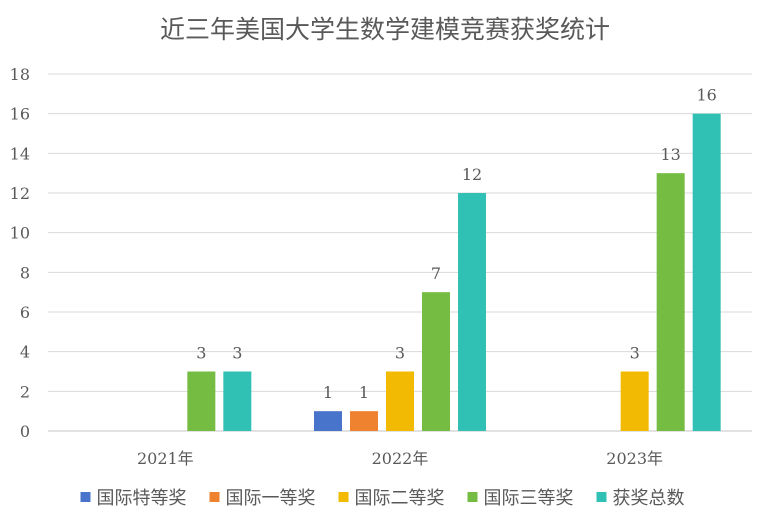 Image resolution: width=763 pixels, height=529 pixels. Describe the element at coordinates (649, 498) in the screenshot. I see `legend-label: 获奖总数` at that location.